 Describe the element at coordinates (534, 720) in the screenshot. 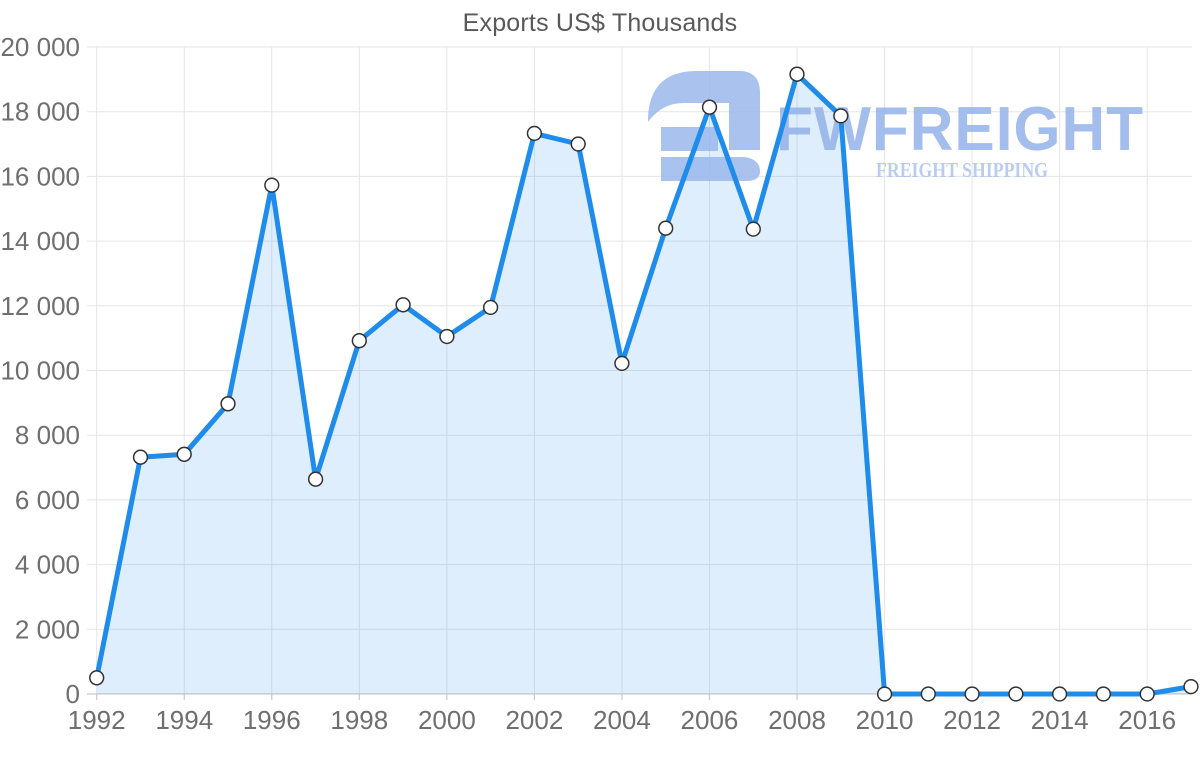

I see `x-axis-label: 2002` at that location.